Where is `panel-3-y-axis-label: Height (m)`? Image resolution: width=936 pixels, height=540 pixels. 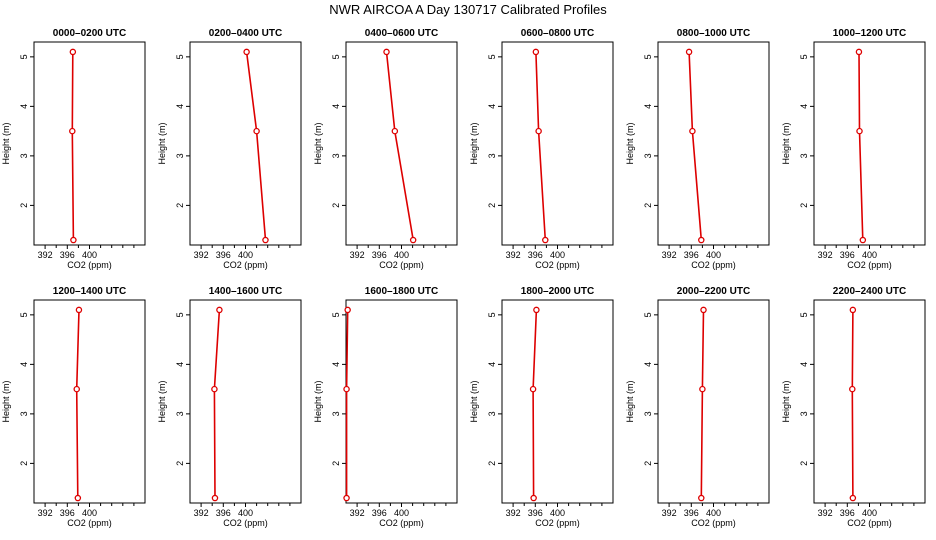
panel-3-y-axis-label: Height (m) is located at coordinates (318, 143).